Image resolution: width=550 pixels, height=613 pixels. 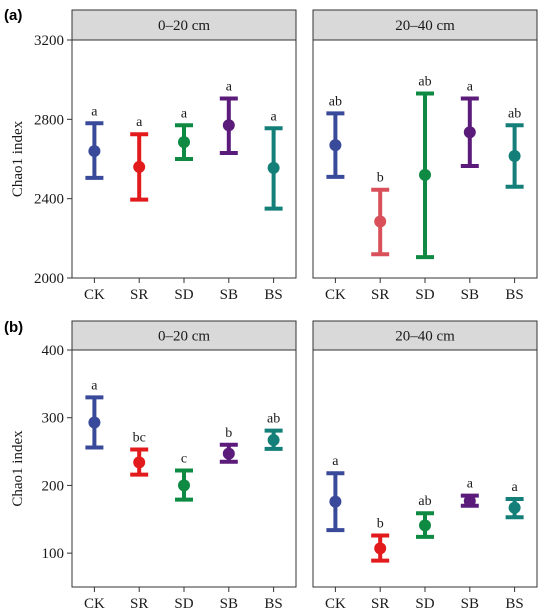 What do you see at coordinates (380, 178) in the screenshot?
I see `significance-letter-0-1-1: b` at bounding box center [380, 178].